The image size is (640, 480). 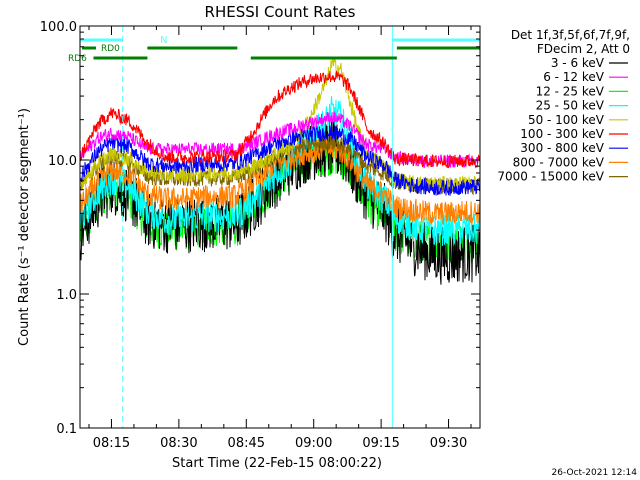 I want to click on x-tick-label: 08:15, so click(x=111, y=443).